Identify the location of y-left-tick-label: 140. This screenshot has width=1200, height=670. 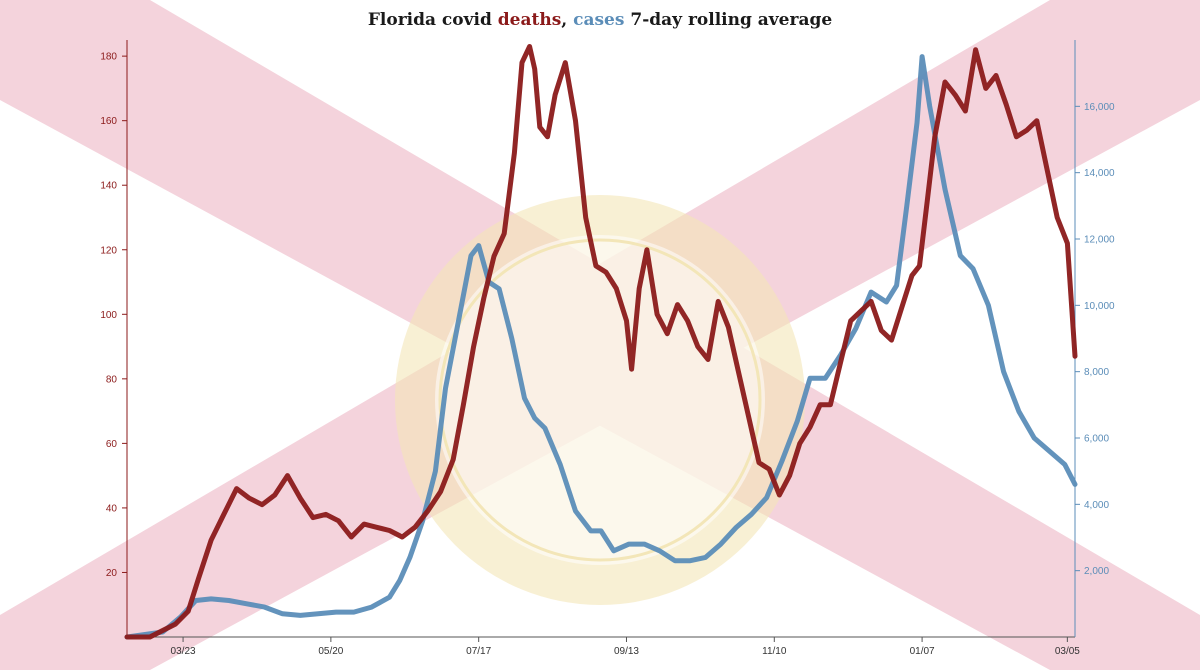
(108, 186).